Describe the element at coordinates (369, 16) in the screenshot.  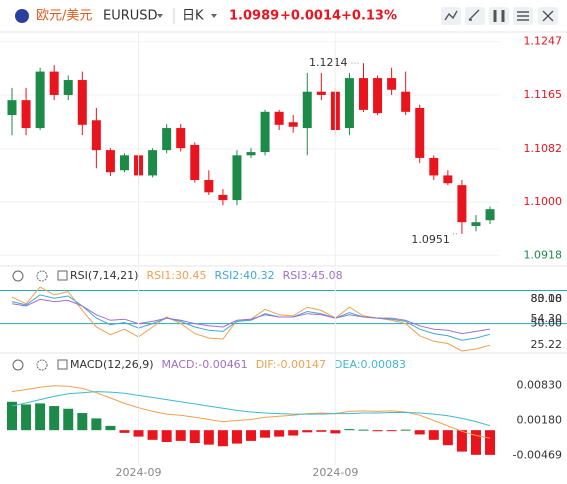
I see `change-percent: +0.13%` at that location.